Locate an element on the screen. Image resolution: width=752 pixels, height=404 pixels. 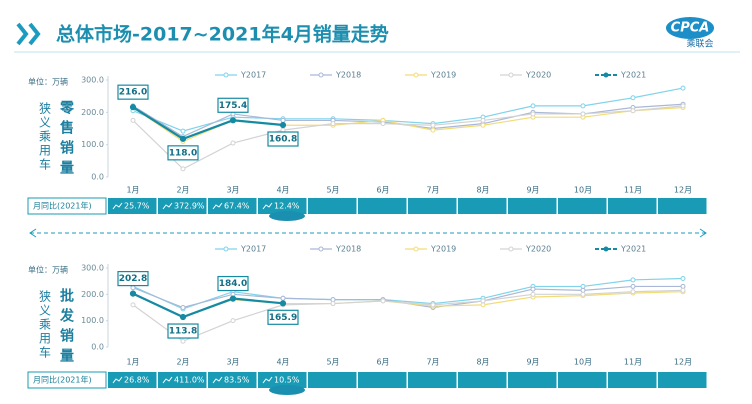
divider-arrow is located at coordinates (703, 233).